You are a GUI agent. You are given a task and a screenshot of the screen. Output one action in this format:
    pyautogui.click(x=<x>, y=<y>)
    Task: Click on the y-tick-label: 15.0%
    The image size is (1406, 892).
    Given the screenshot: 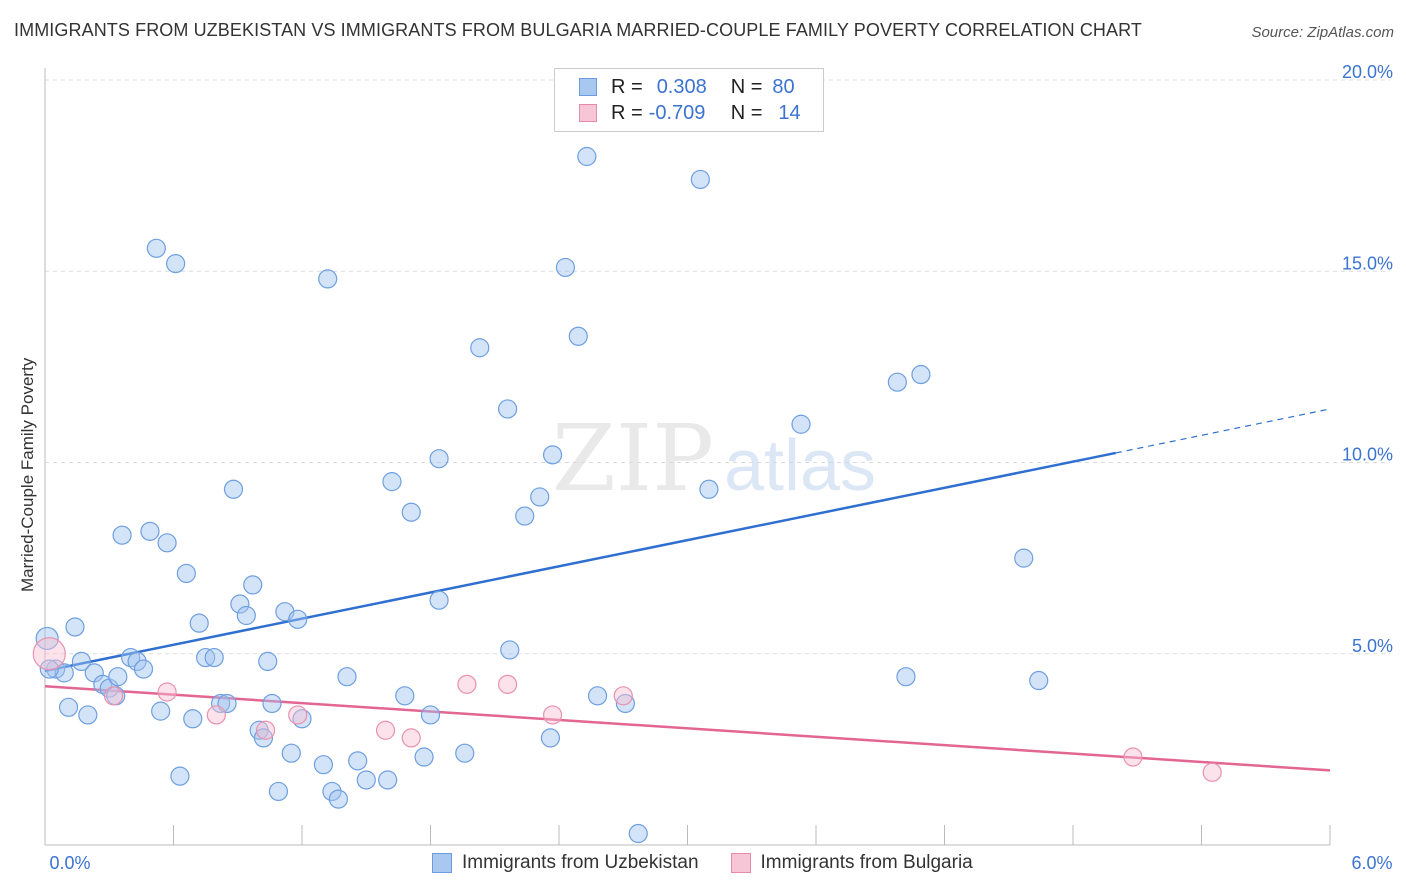 What is the action you would take?
    pyautogui.click(x=1367, y=263)
    